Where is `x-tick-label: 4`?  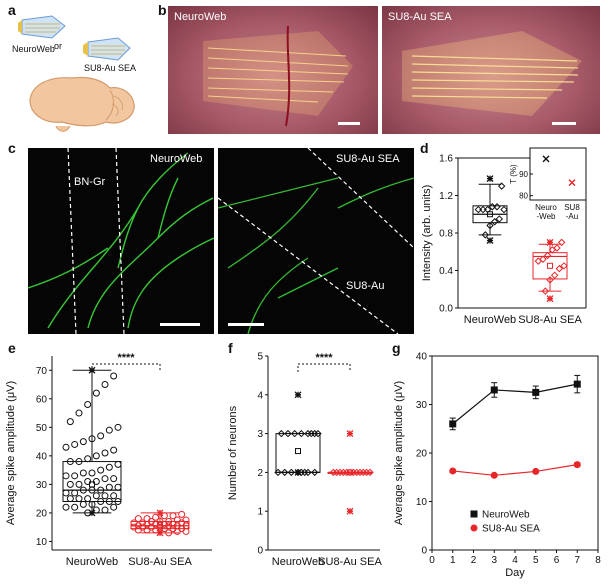
x-tick-label: 4 is located at coordinates (515, 560).